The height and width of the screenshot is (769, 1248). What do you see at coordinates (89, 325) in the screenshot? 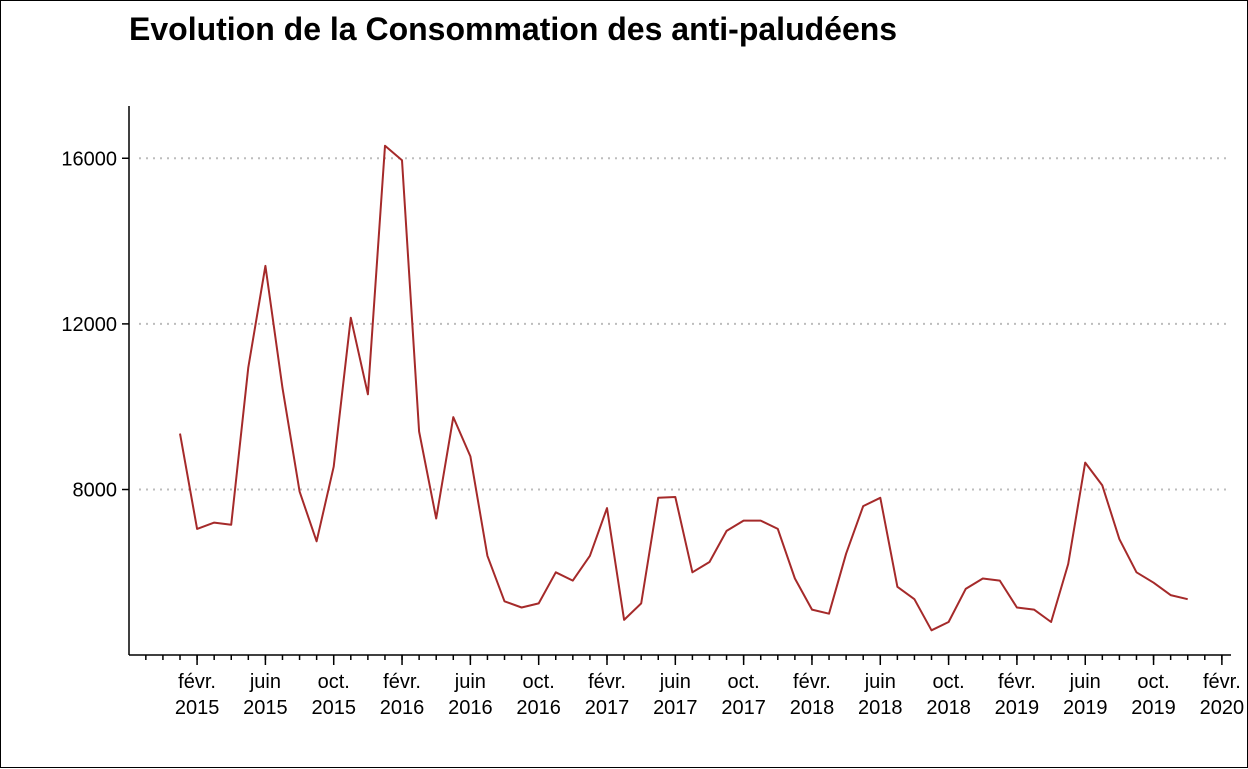
I see `y-tick-label-12000: 12000` at bounding box center [89, 325].